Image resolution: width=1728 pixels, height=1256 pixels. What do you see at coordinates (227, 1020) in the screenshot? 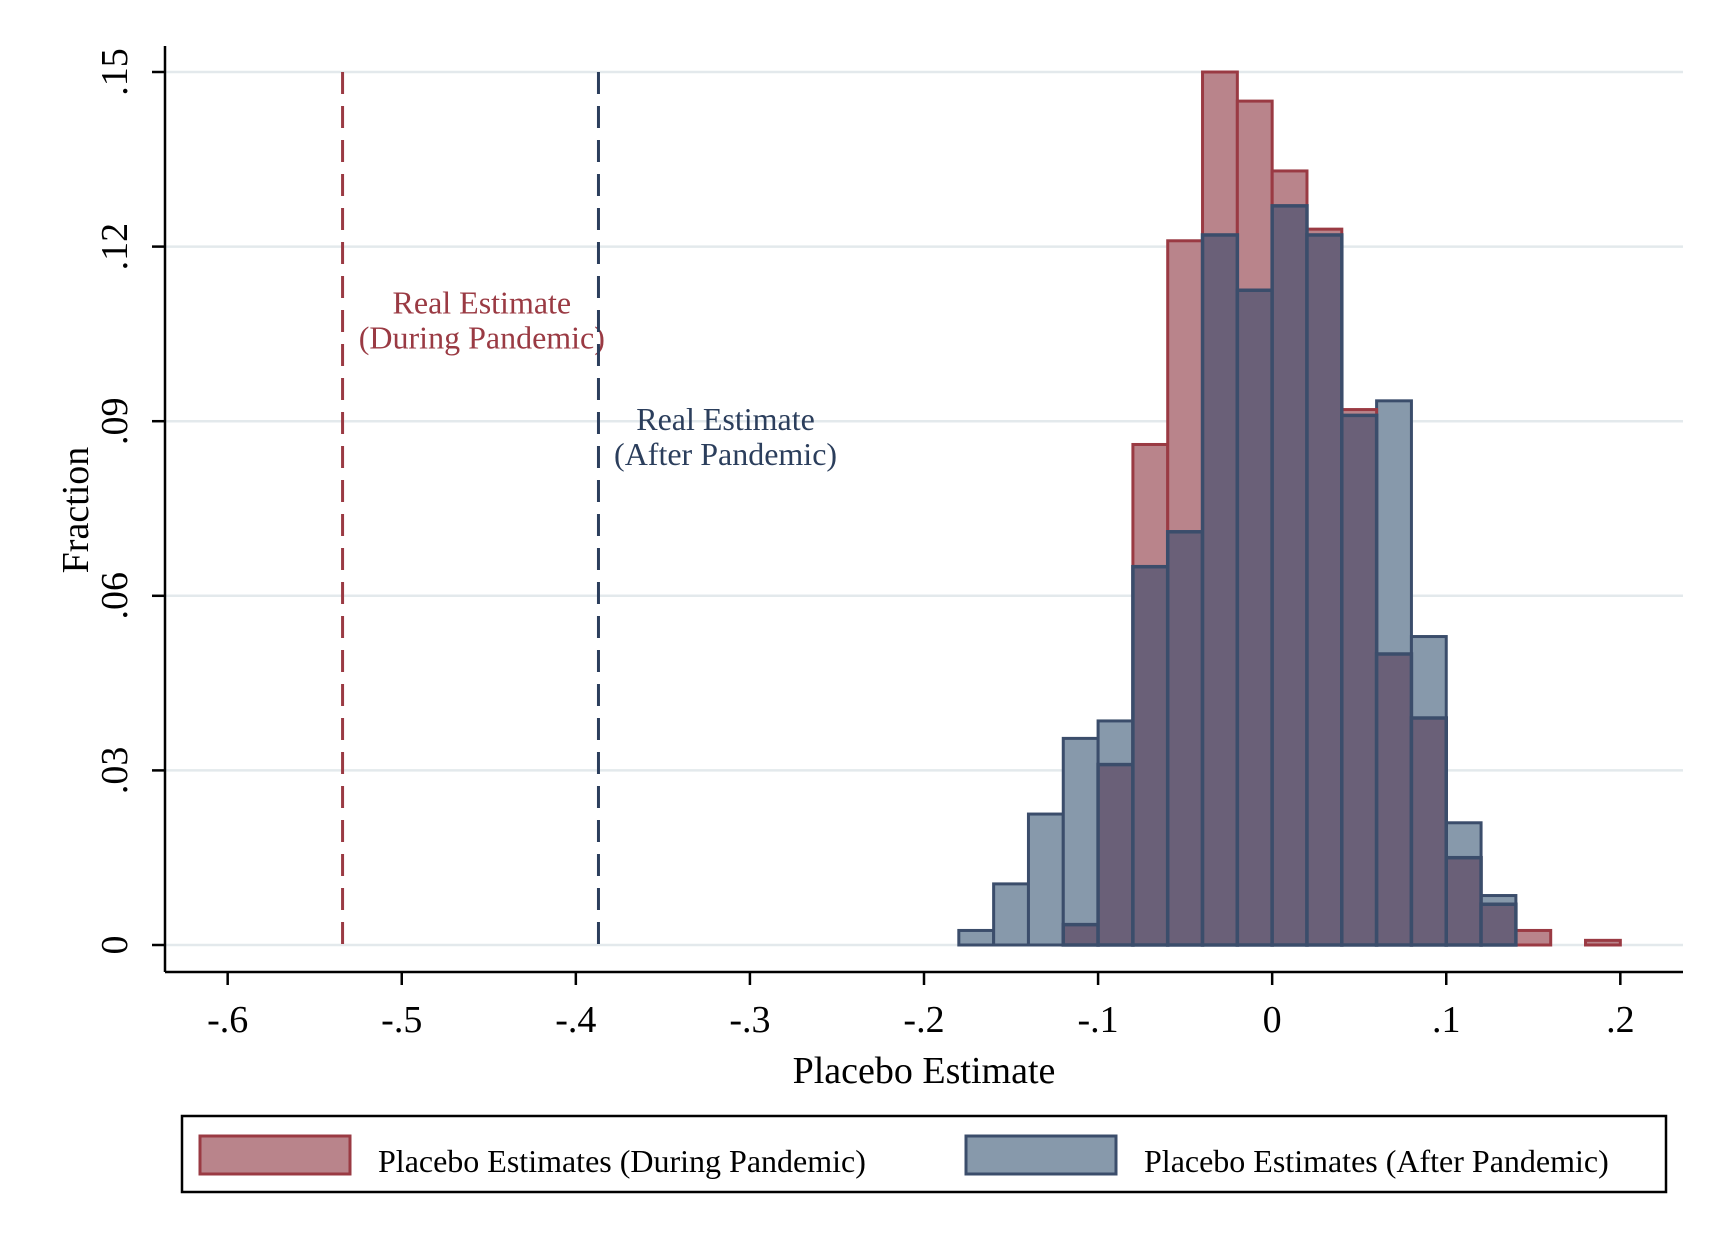
I see `x-tick-label-0: -.6` at bounding box center [227, 1020].